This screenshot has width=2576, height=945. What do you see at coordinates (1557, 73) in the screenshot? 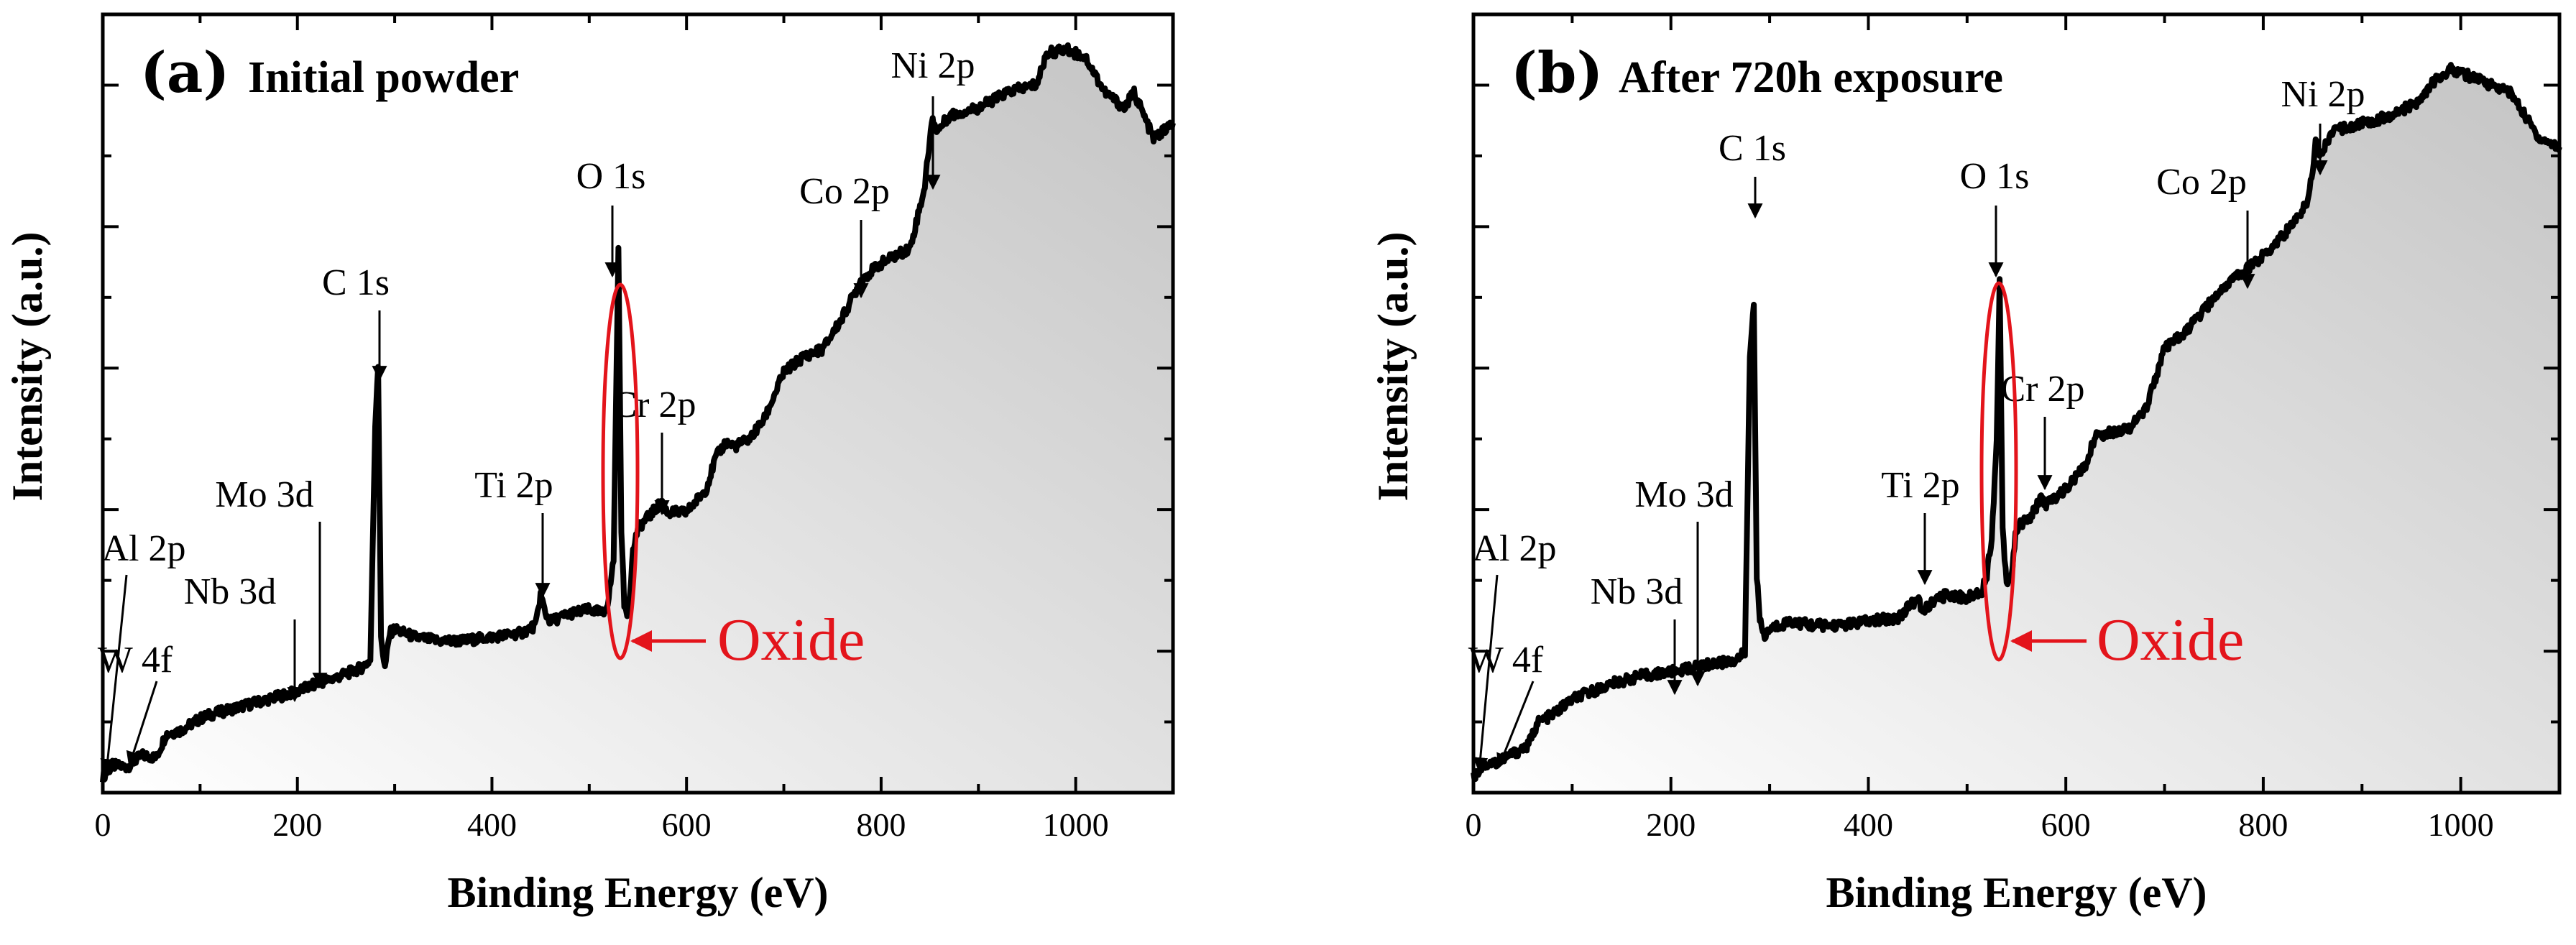
I see `panel-letter: (b)` at bounding box center [1557, 73].